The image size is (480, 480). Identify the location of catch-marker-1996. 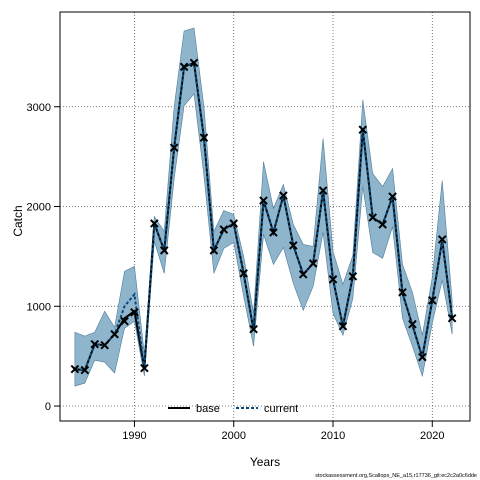
(194, 63).